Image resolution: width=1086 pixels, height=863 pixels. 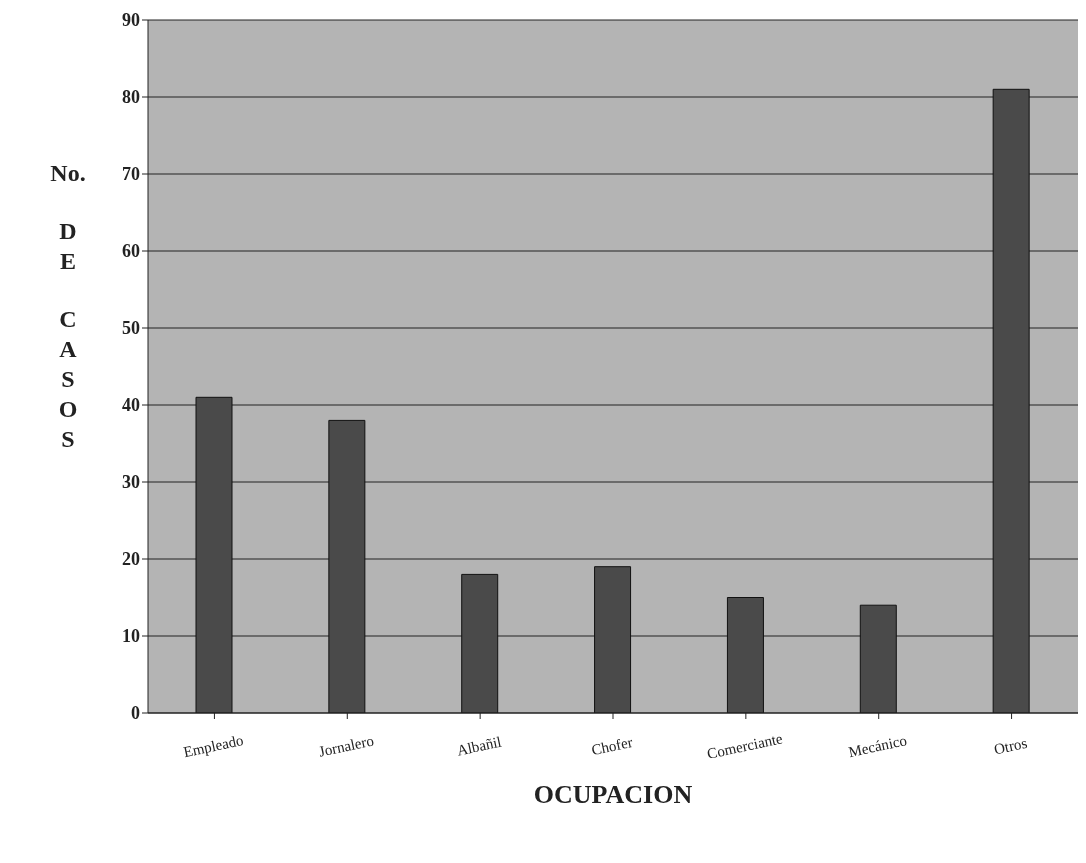 What do you see at coordinates (613, 794) in the screenshot?
I see `x-axis-title: OCUPACION` at bounding box center [613, 794].